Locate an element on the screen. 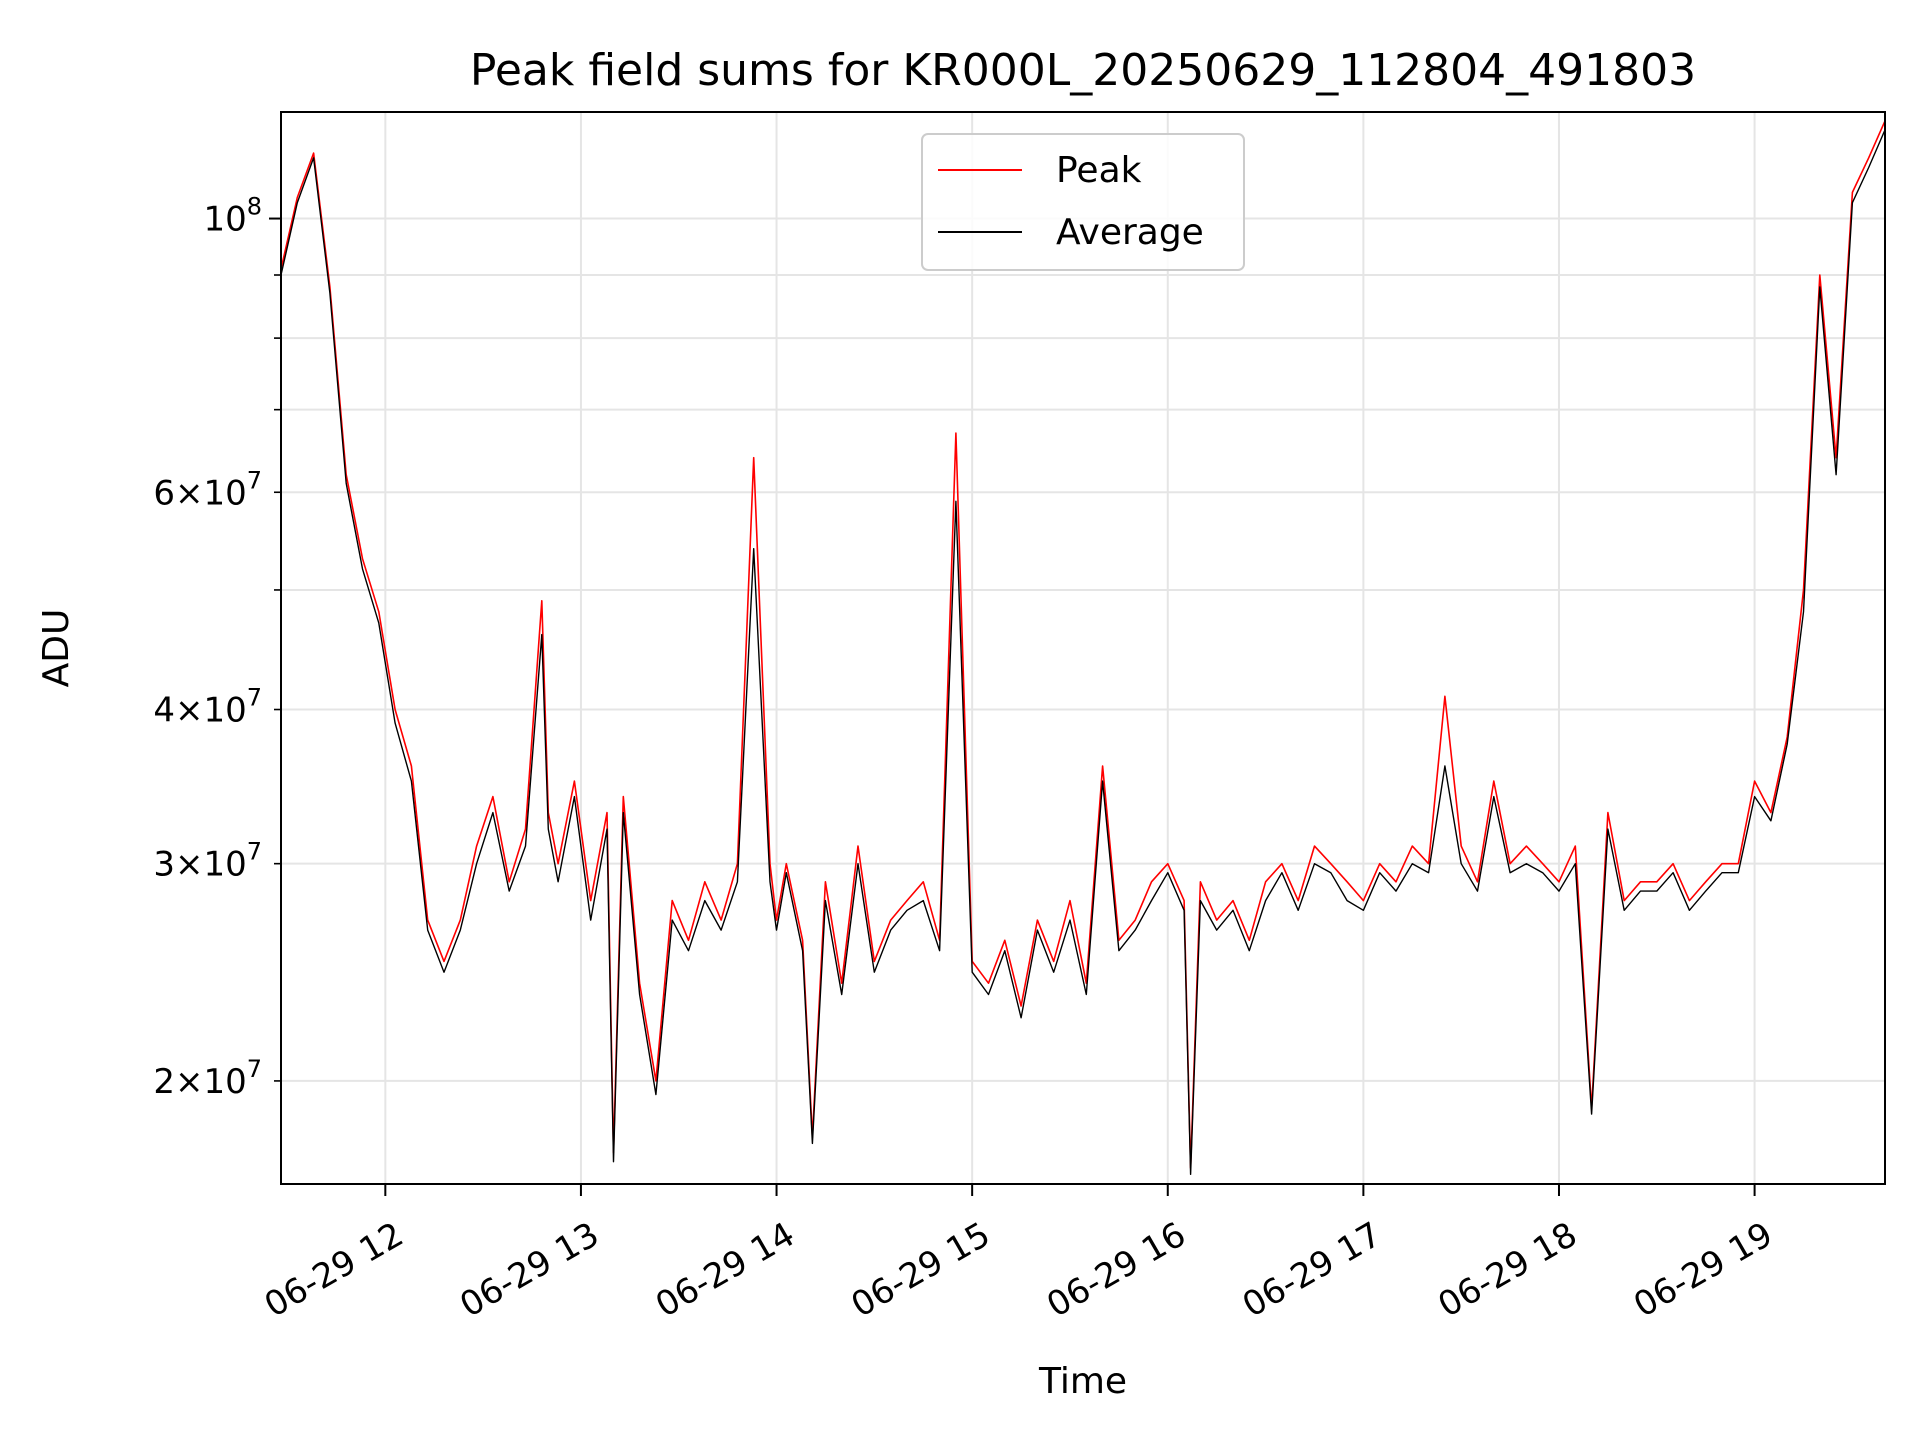 The width and height of the screenshot is (1920, 1440). legend-label-peak: Peak is located at coordinates (1099, 170).